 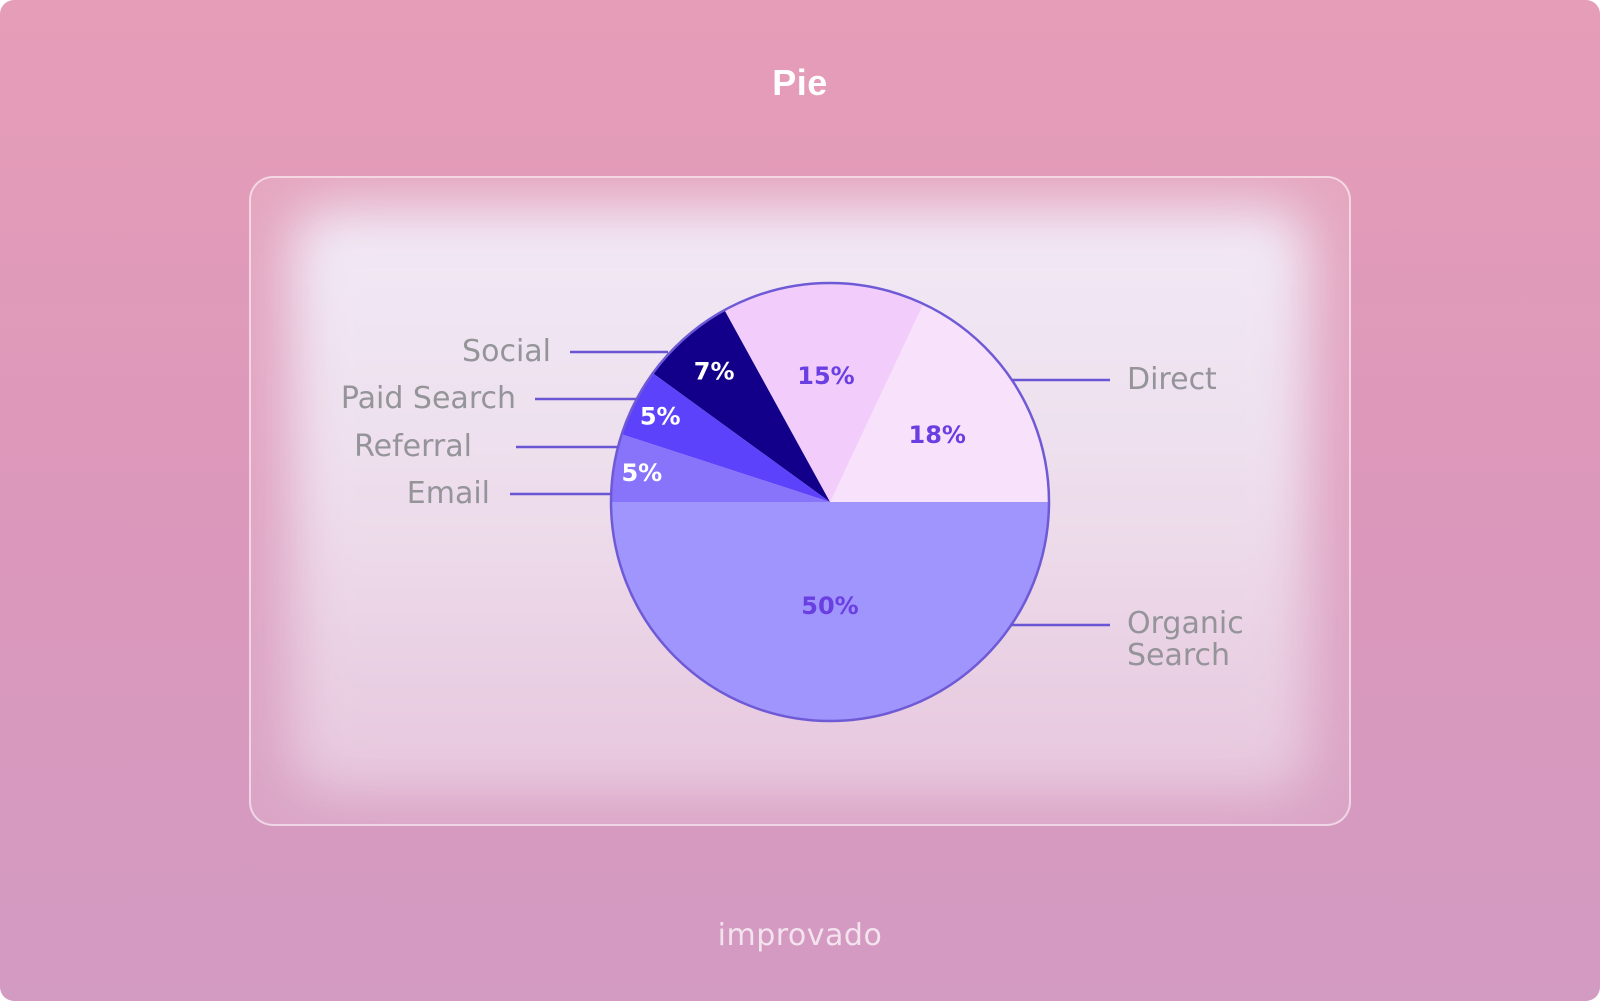 What do you see at coordinates (1172, 379) in the screenshot?
I see `legend-label-direct: Direct` at bounding box center [1172, 379].